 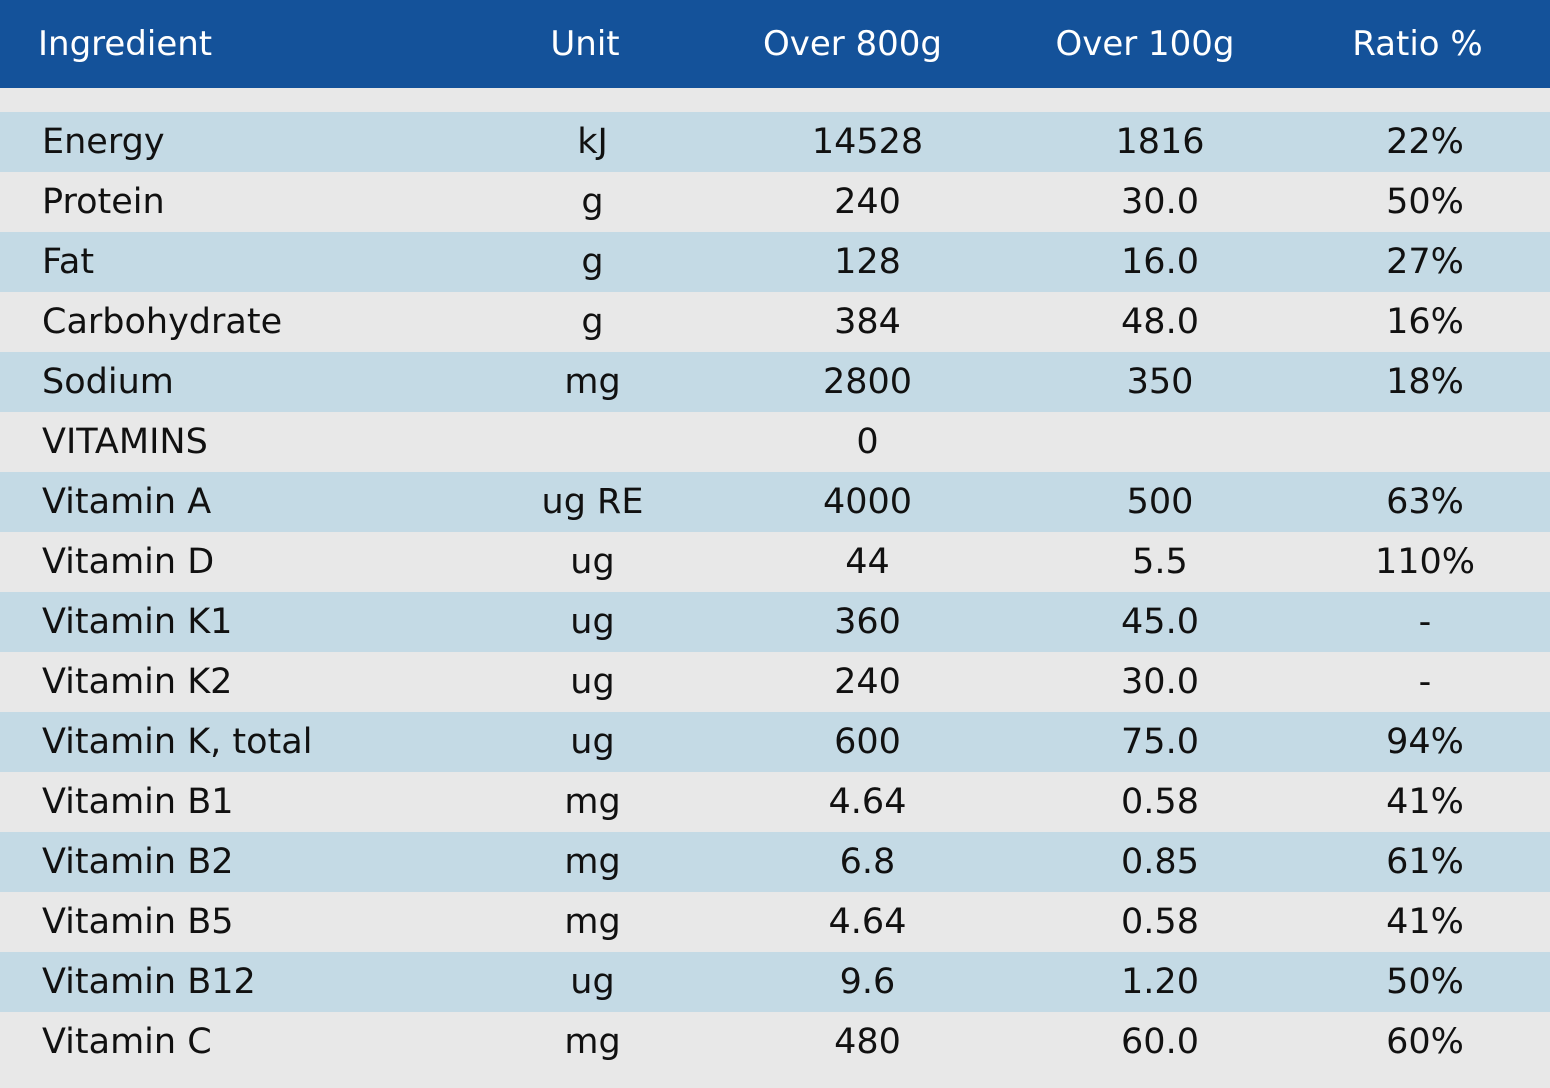 What do you see at coordinates (138, 861) in the screenshot?
I see `cell-ingredient: Vitamin B2` at bounding box center [138, 861].